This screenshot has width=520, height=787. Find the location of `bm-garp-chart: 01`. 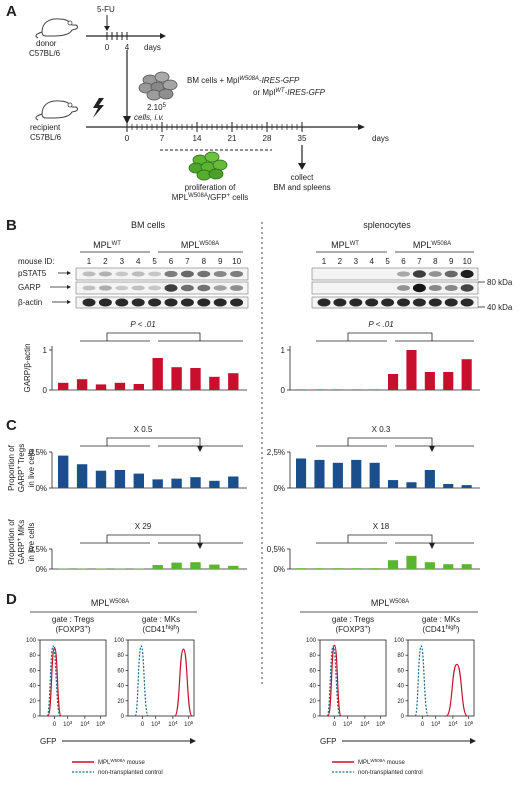

bm-garp-chart: 01 is located at coordinates (145, 370).